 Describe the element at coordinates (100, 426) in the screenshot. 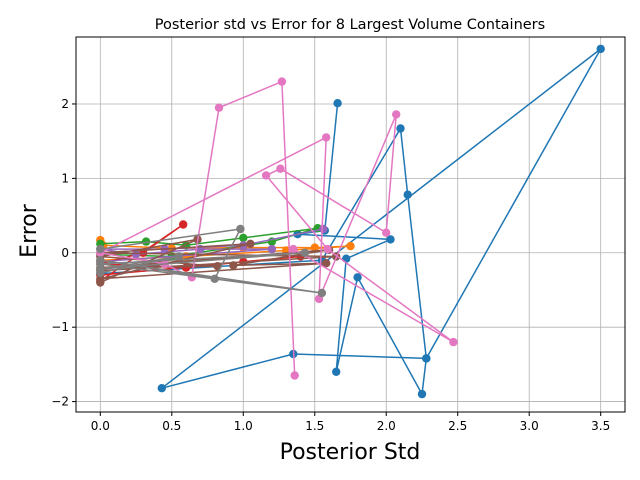

I see `x-tick-label: 0.0` at that location.